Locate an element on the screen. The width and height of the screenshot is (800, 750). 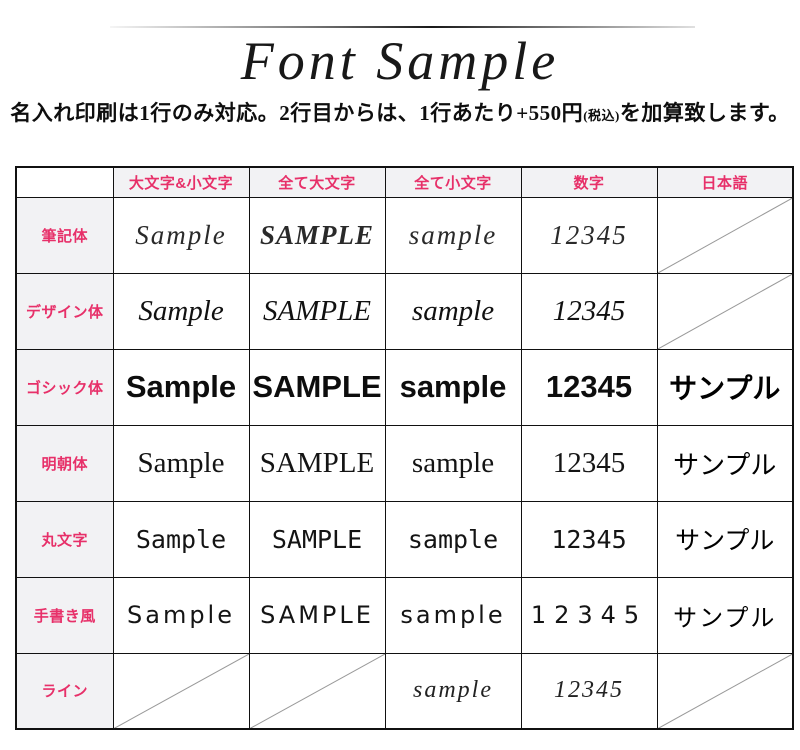
table-row-mincho: 明朝体 Sample SAMPLE sample 12345 サンプル is located at coordinates (404, 463).